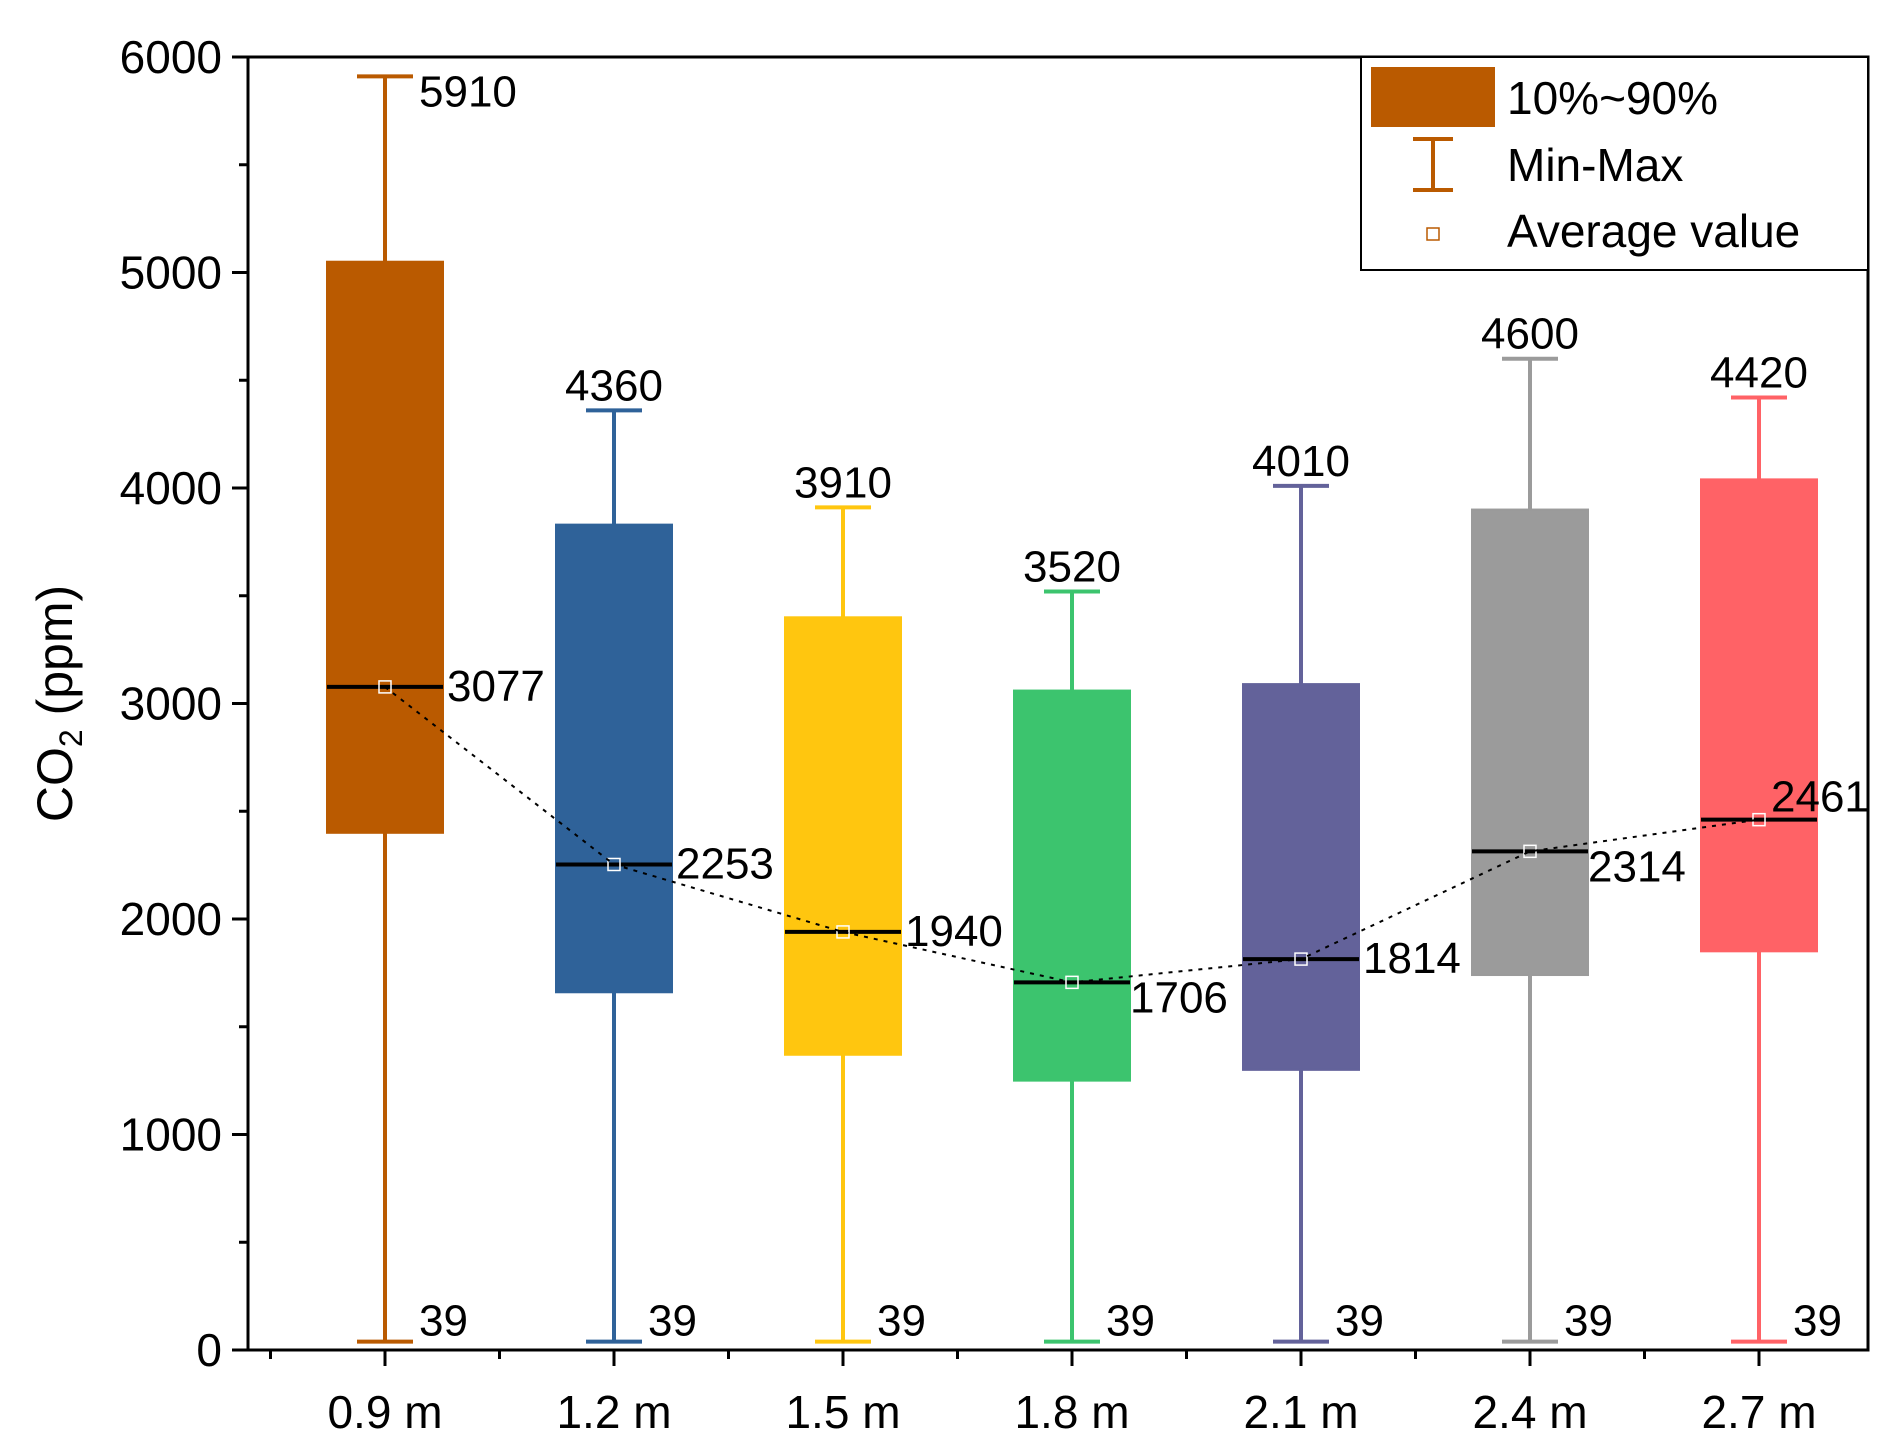 Image resolution: width=1891 pixels, height=1456 pixels. Describe the element at coordinates (1758, 1412) in the screenshot. I see `x-category-label: 2.7 m` at that location.